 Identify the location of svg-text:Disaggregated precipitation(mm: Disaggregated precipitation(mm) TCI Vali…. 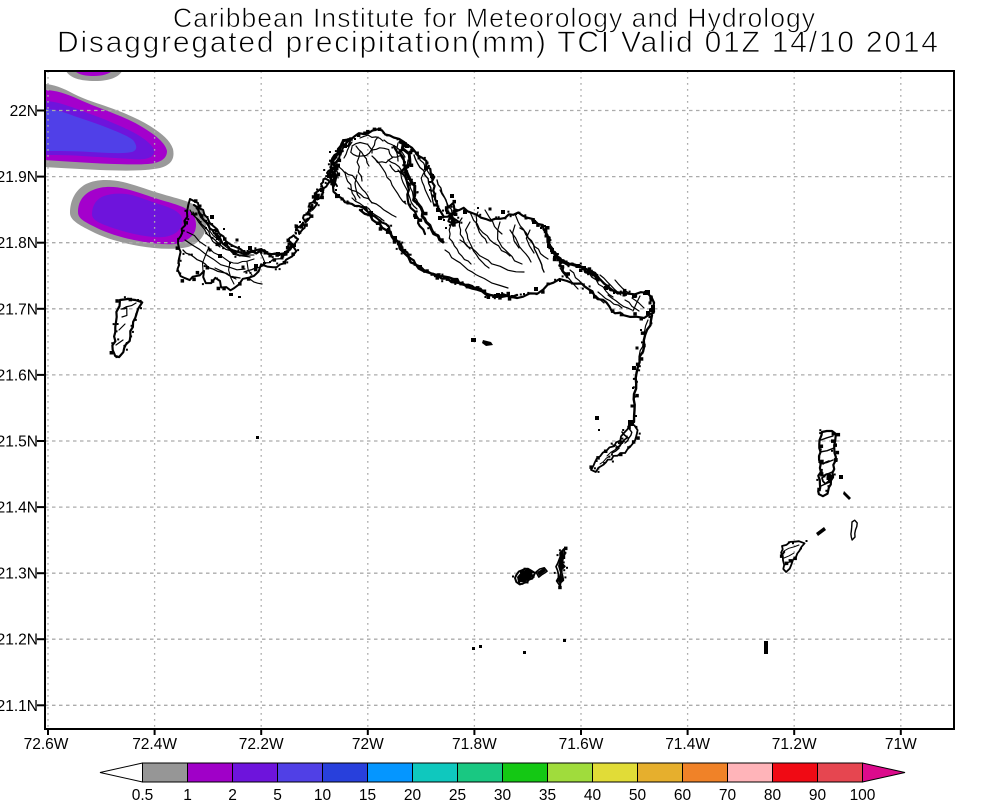
(497, 42).